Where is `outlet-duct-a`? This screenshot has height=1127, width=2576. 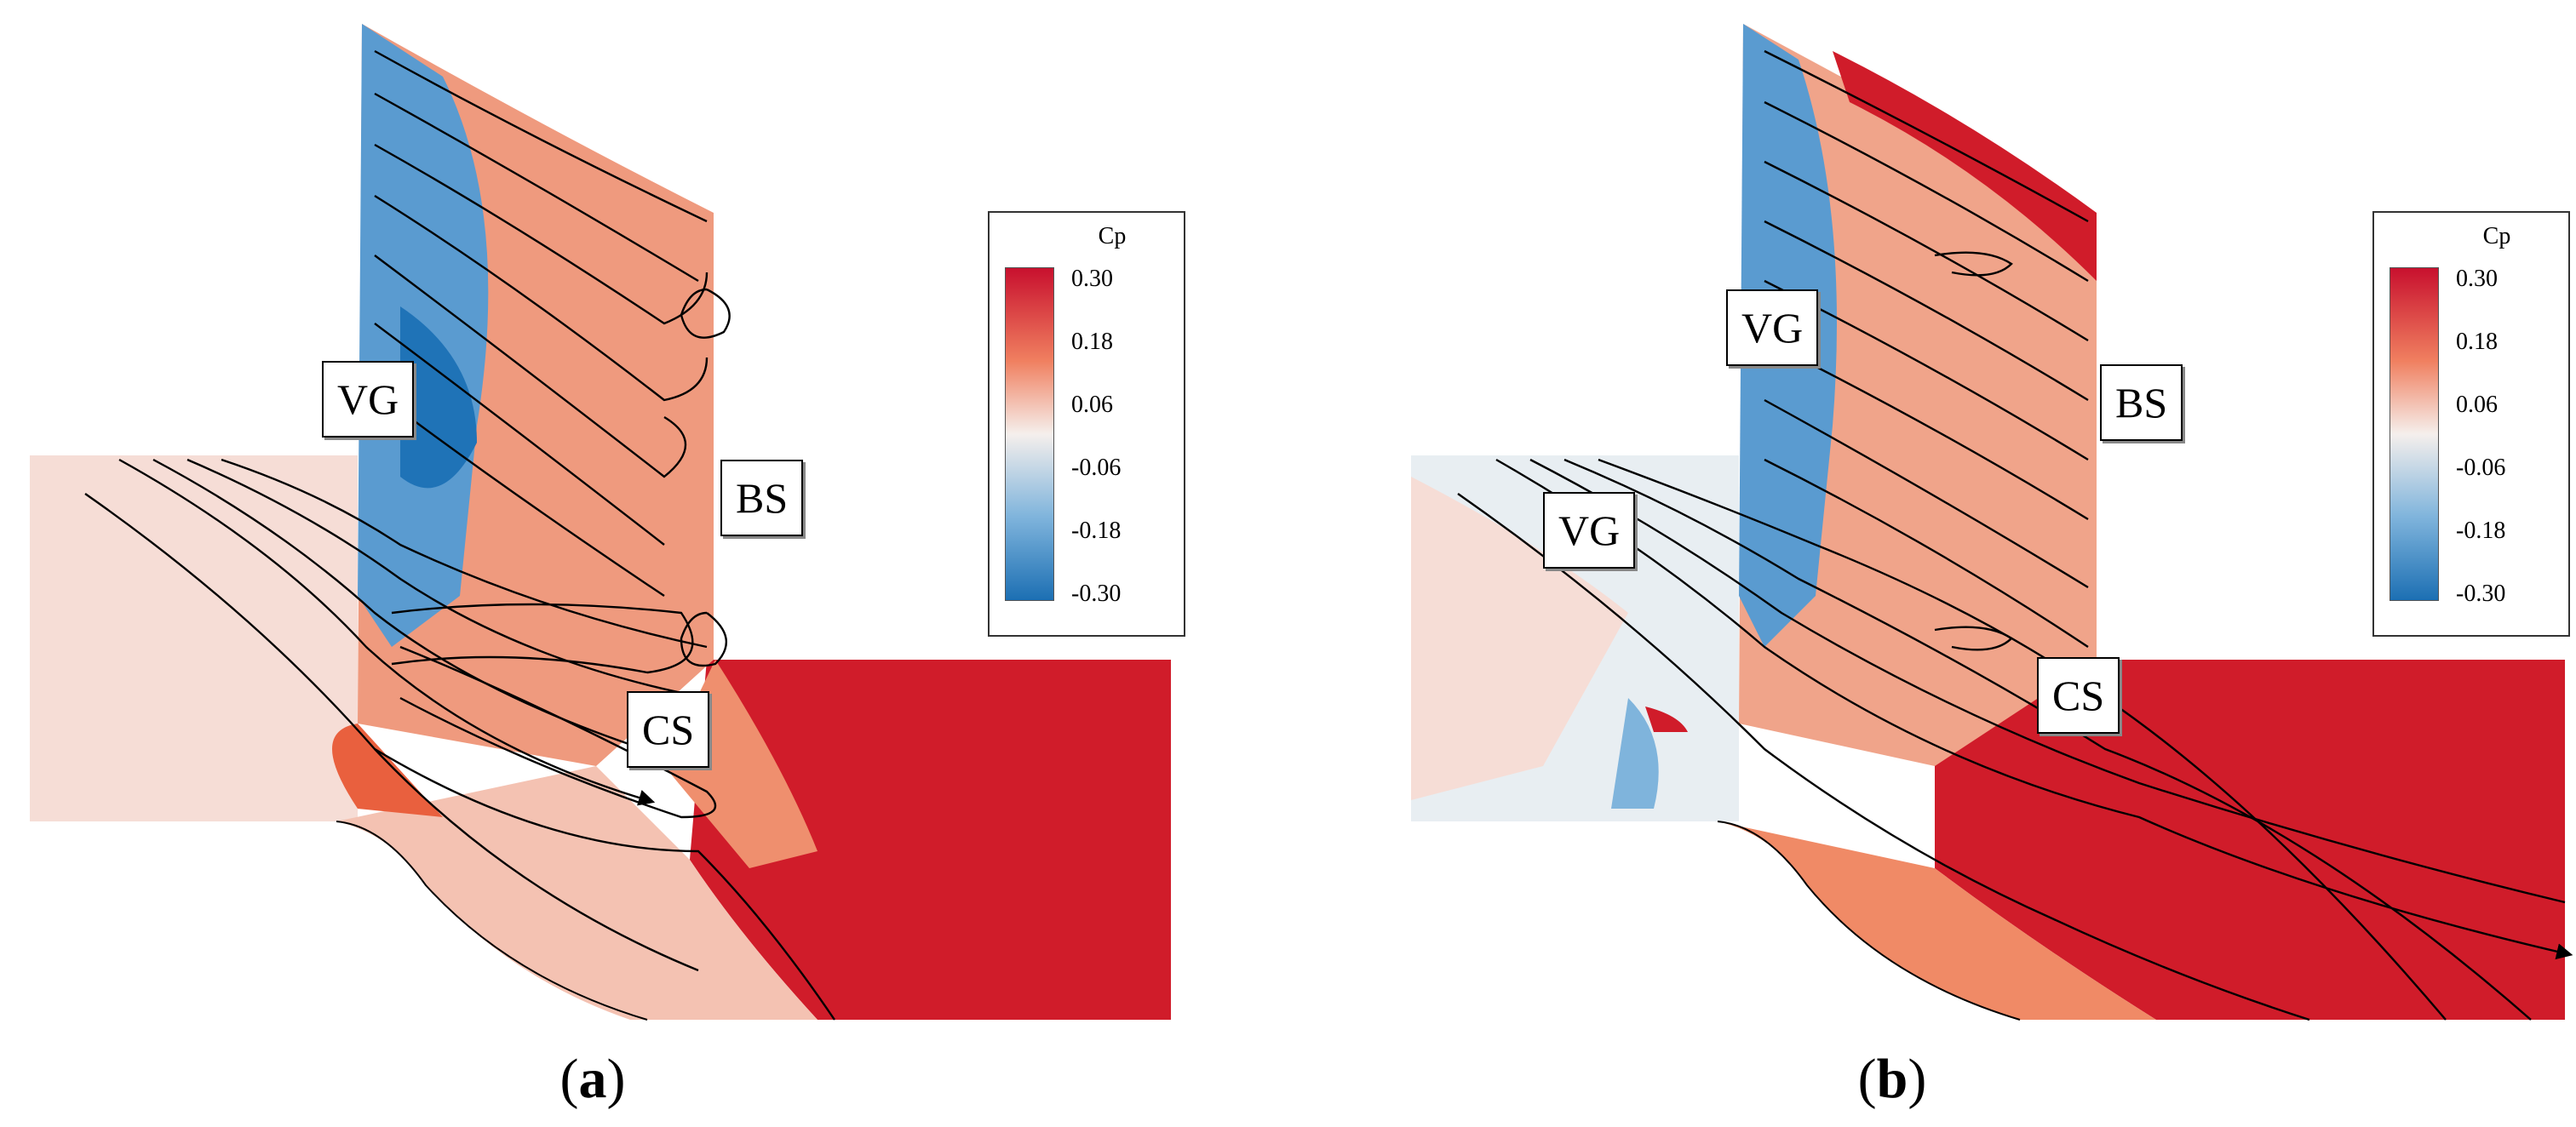
outlet-duct-a is located at coordinates (930, 840).